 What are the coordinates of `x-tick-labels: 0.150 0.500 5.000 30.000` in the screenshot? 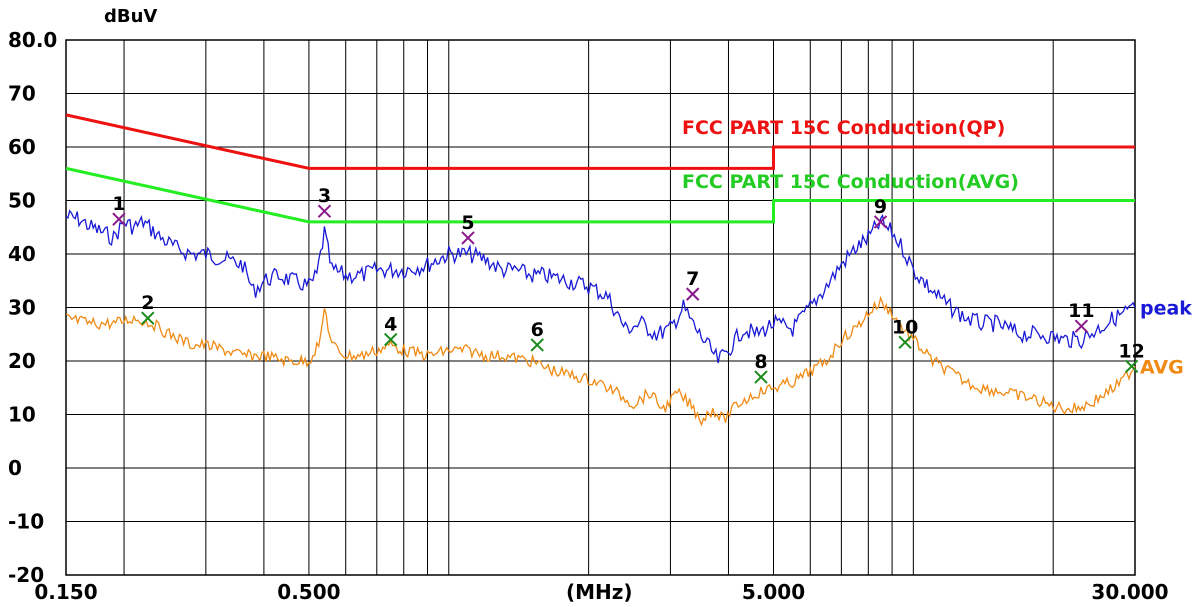 It's located at (601, 592).